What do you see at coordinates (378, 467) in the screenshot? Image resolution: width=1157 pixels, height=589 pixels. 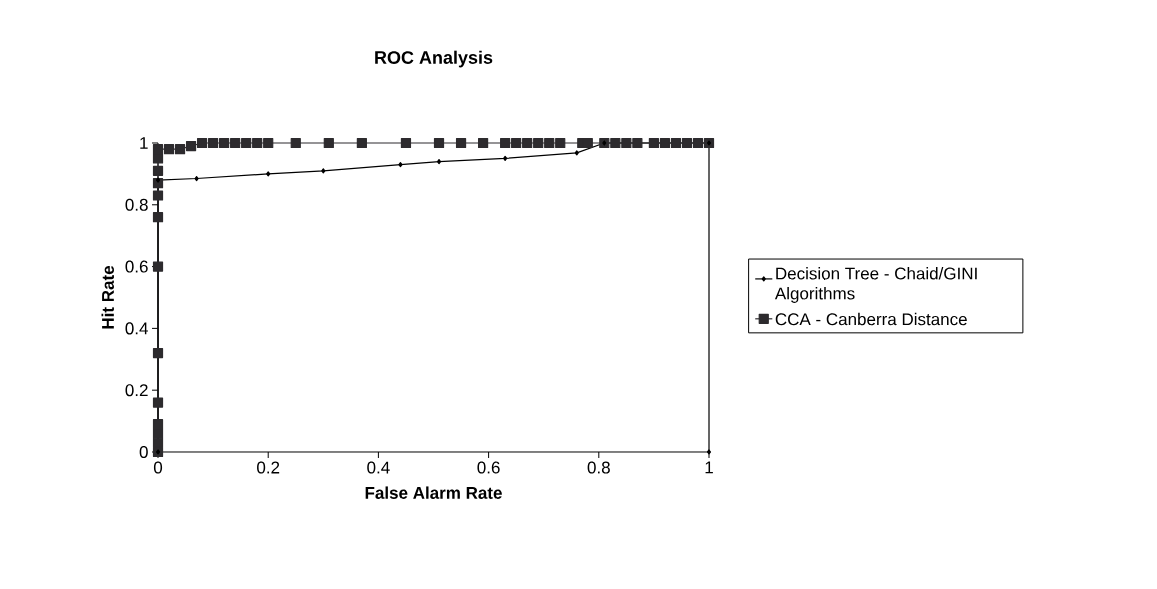 I see `x-tick-label: 0.4` at bounding box center [378, 467].